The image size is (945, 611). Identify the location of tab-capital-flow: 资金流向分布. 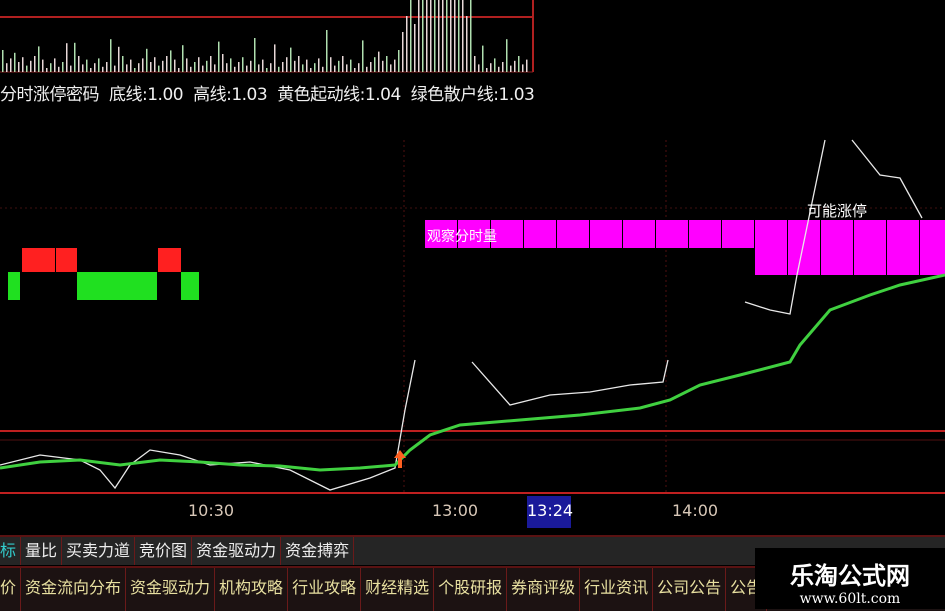
(74, 589).